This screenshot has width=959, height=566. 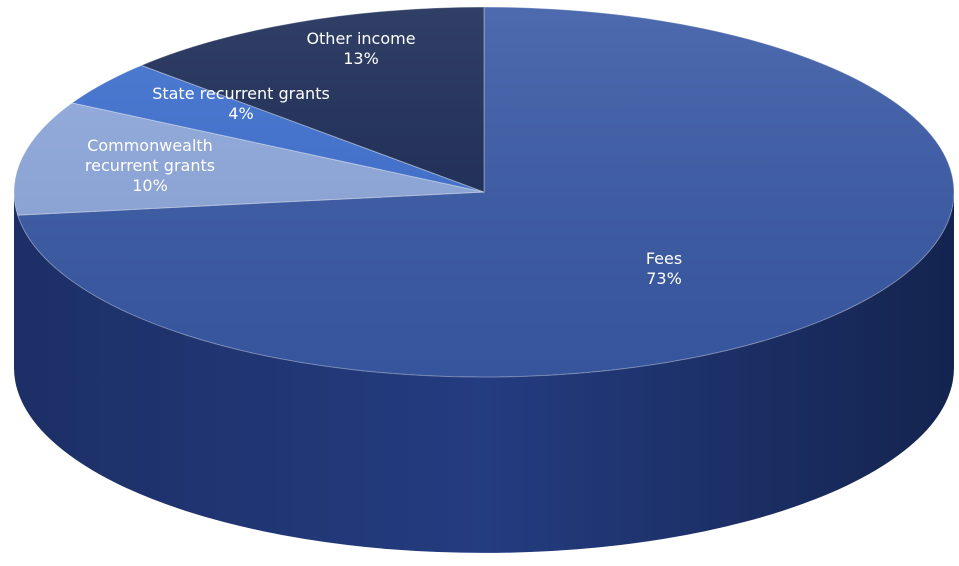 I want to click on slice-name-commonwealth-line2: recurrent grants, so click(x=150, y=165).